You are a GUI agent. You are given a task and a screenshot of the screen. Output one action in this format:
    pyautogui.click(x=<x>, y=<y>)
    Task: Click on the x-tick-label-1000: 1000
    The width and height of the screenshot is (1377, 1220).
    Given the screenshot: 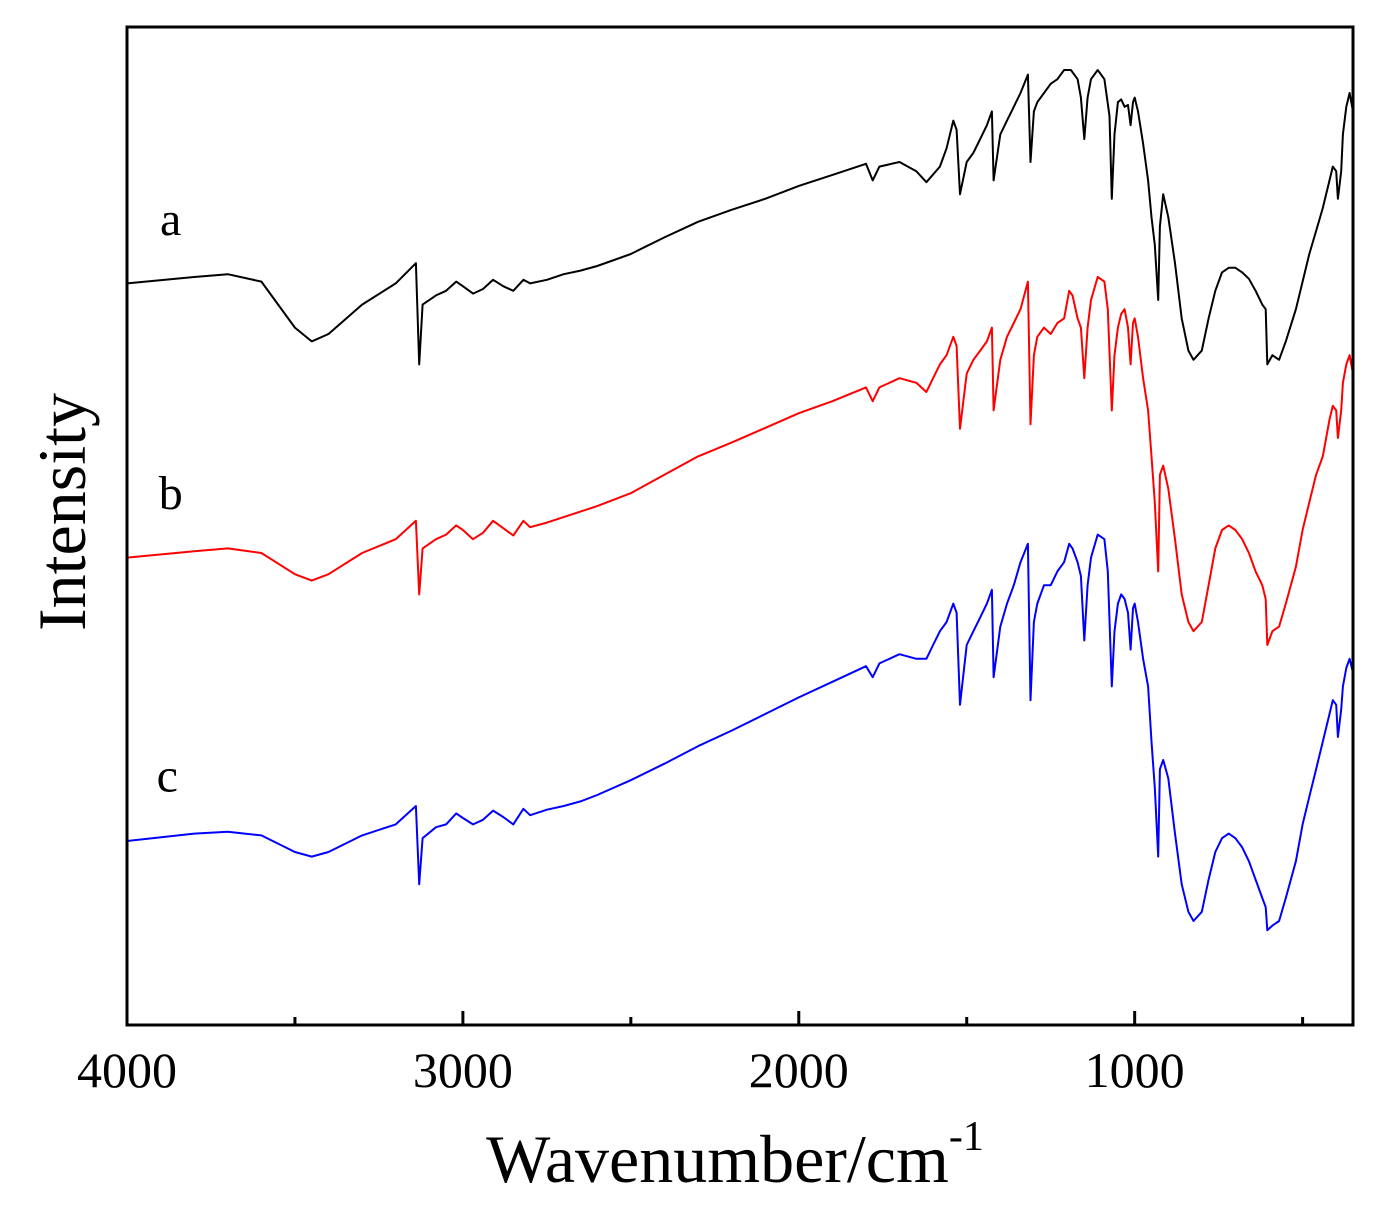 What is the action you would take?
    pyautogui.click(x=1135, y=1070)
    